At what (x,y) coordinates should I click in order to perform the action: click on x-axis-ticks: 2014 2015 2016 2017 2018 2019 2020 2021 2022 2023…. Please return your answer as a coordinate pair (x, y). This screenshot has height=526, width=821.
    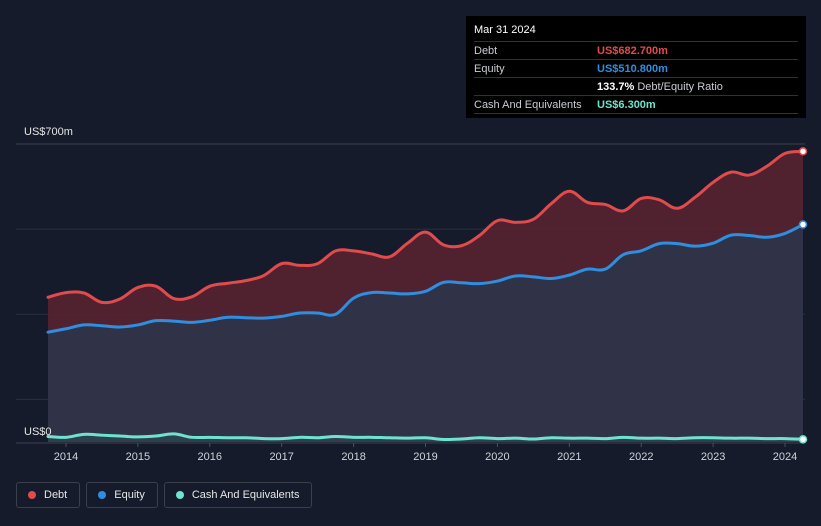
    Looking at the image, I should click on (425, 453).